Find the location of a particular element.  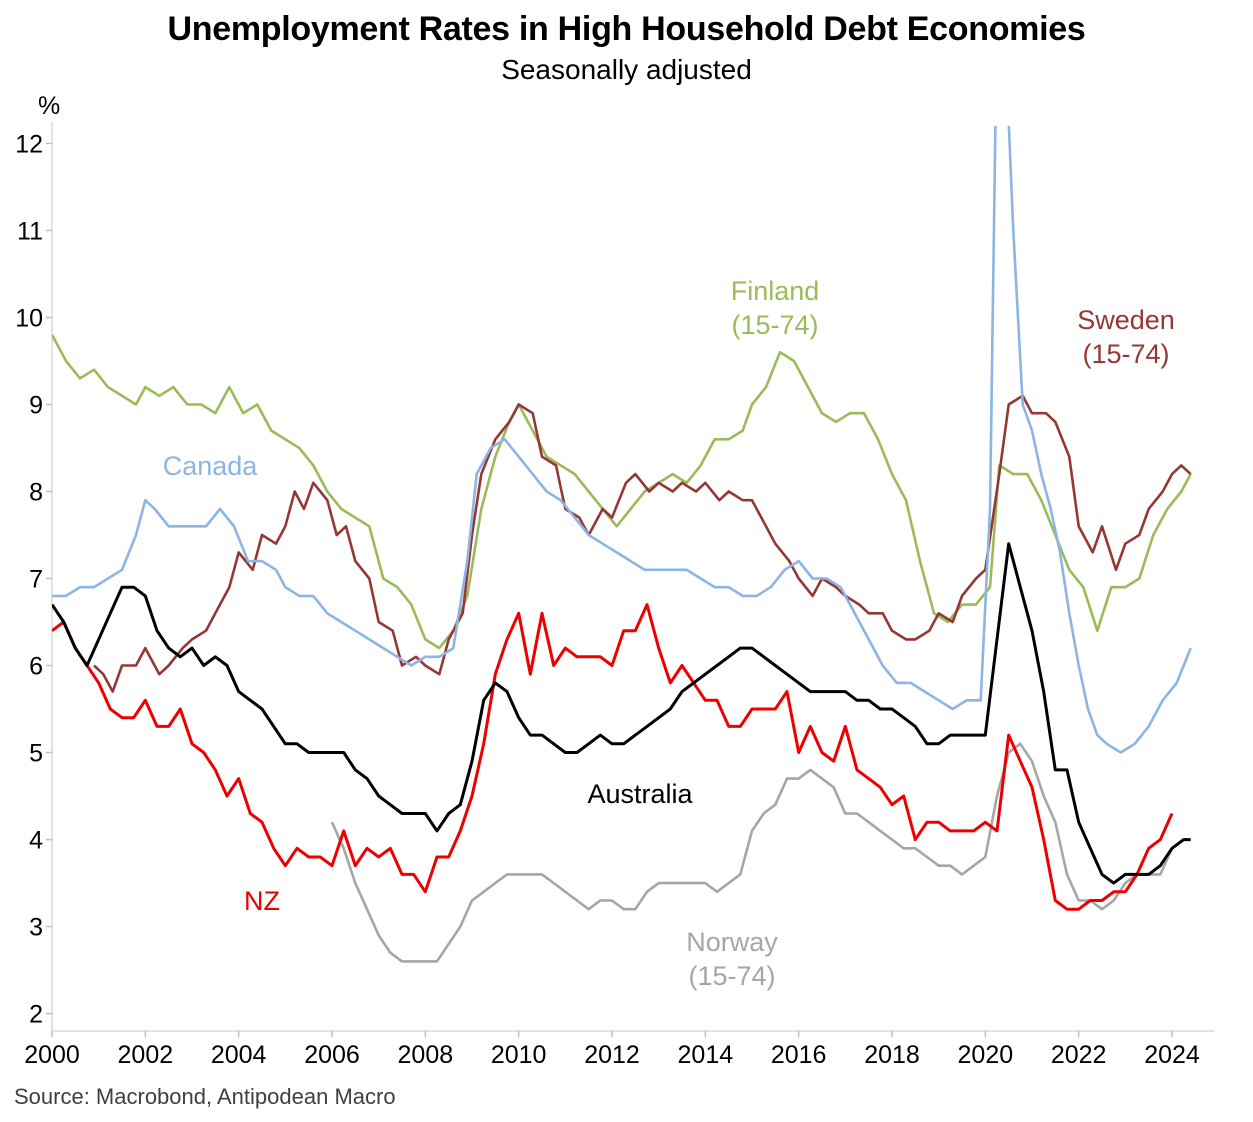

series-label-australia: Australia is located at coordinates (640, 794).